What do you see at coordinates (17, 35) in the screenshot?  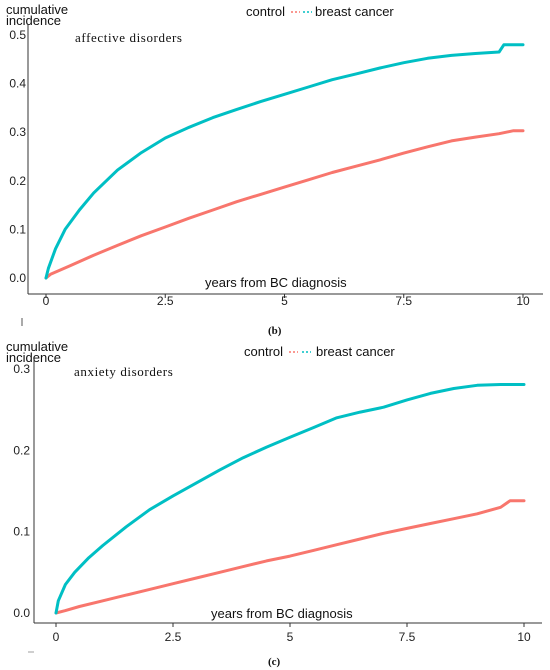 I see `y-tick-label: 0.5` at bounding box center [17, 35].